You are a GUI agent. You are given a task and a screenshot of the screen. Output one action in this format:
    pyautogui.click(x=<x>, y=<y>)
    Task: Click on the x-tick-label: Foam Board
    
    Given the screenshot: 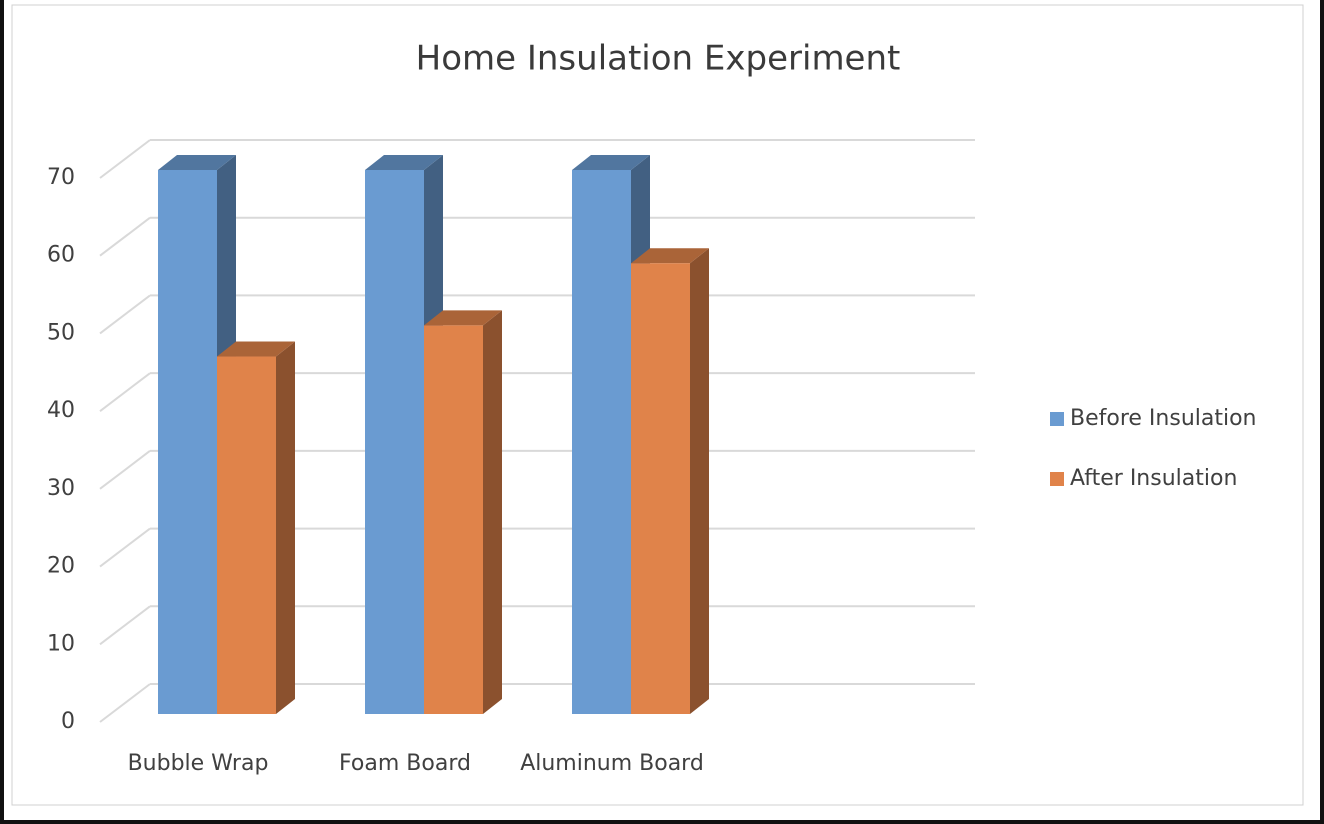 What is the action you would take?
    pyautogui.click(x=405, y=763)
    